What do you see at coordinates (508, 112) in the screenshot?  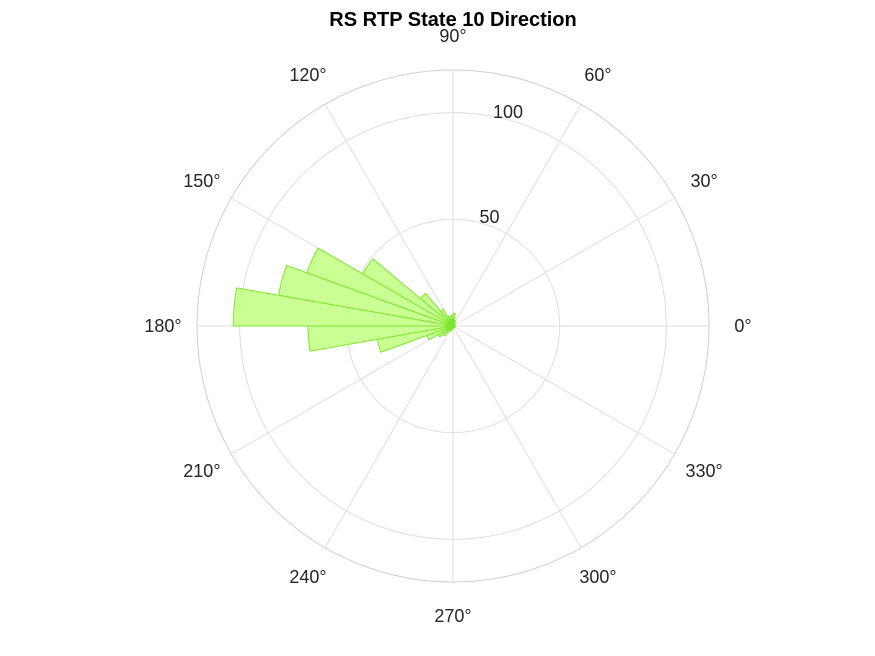 I see `radius-label-100: 100` at bounding box center [508, 112].